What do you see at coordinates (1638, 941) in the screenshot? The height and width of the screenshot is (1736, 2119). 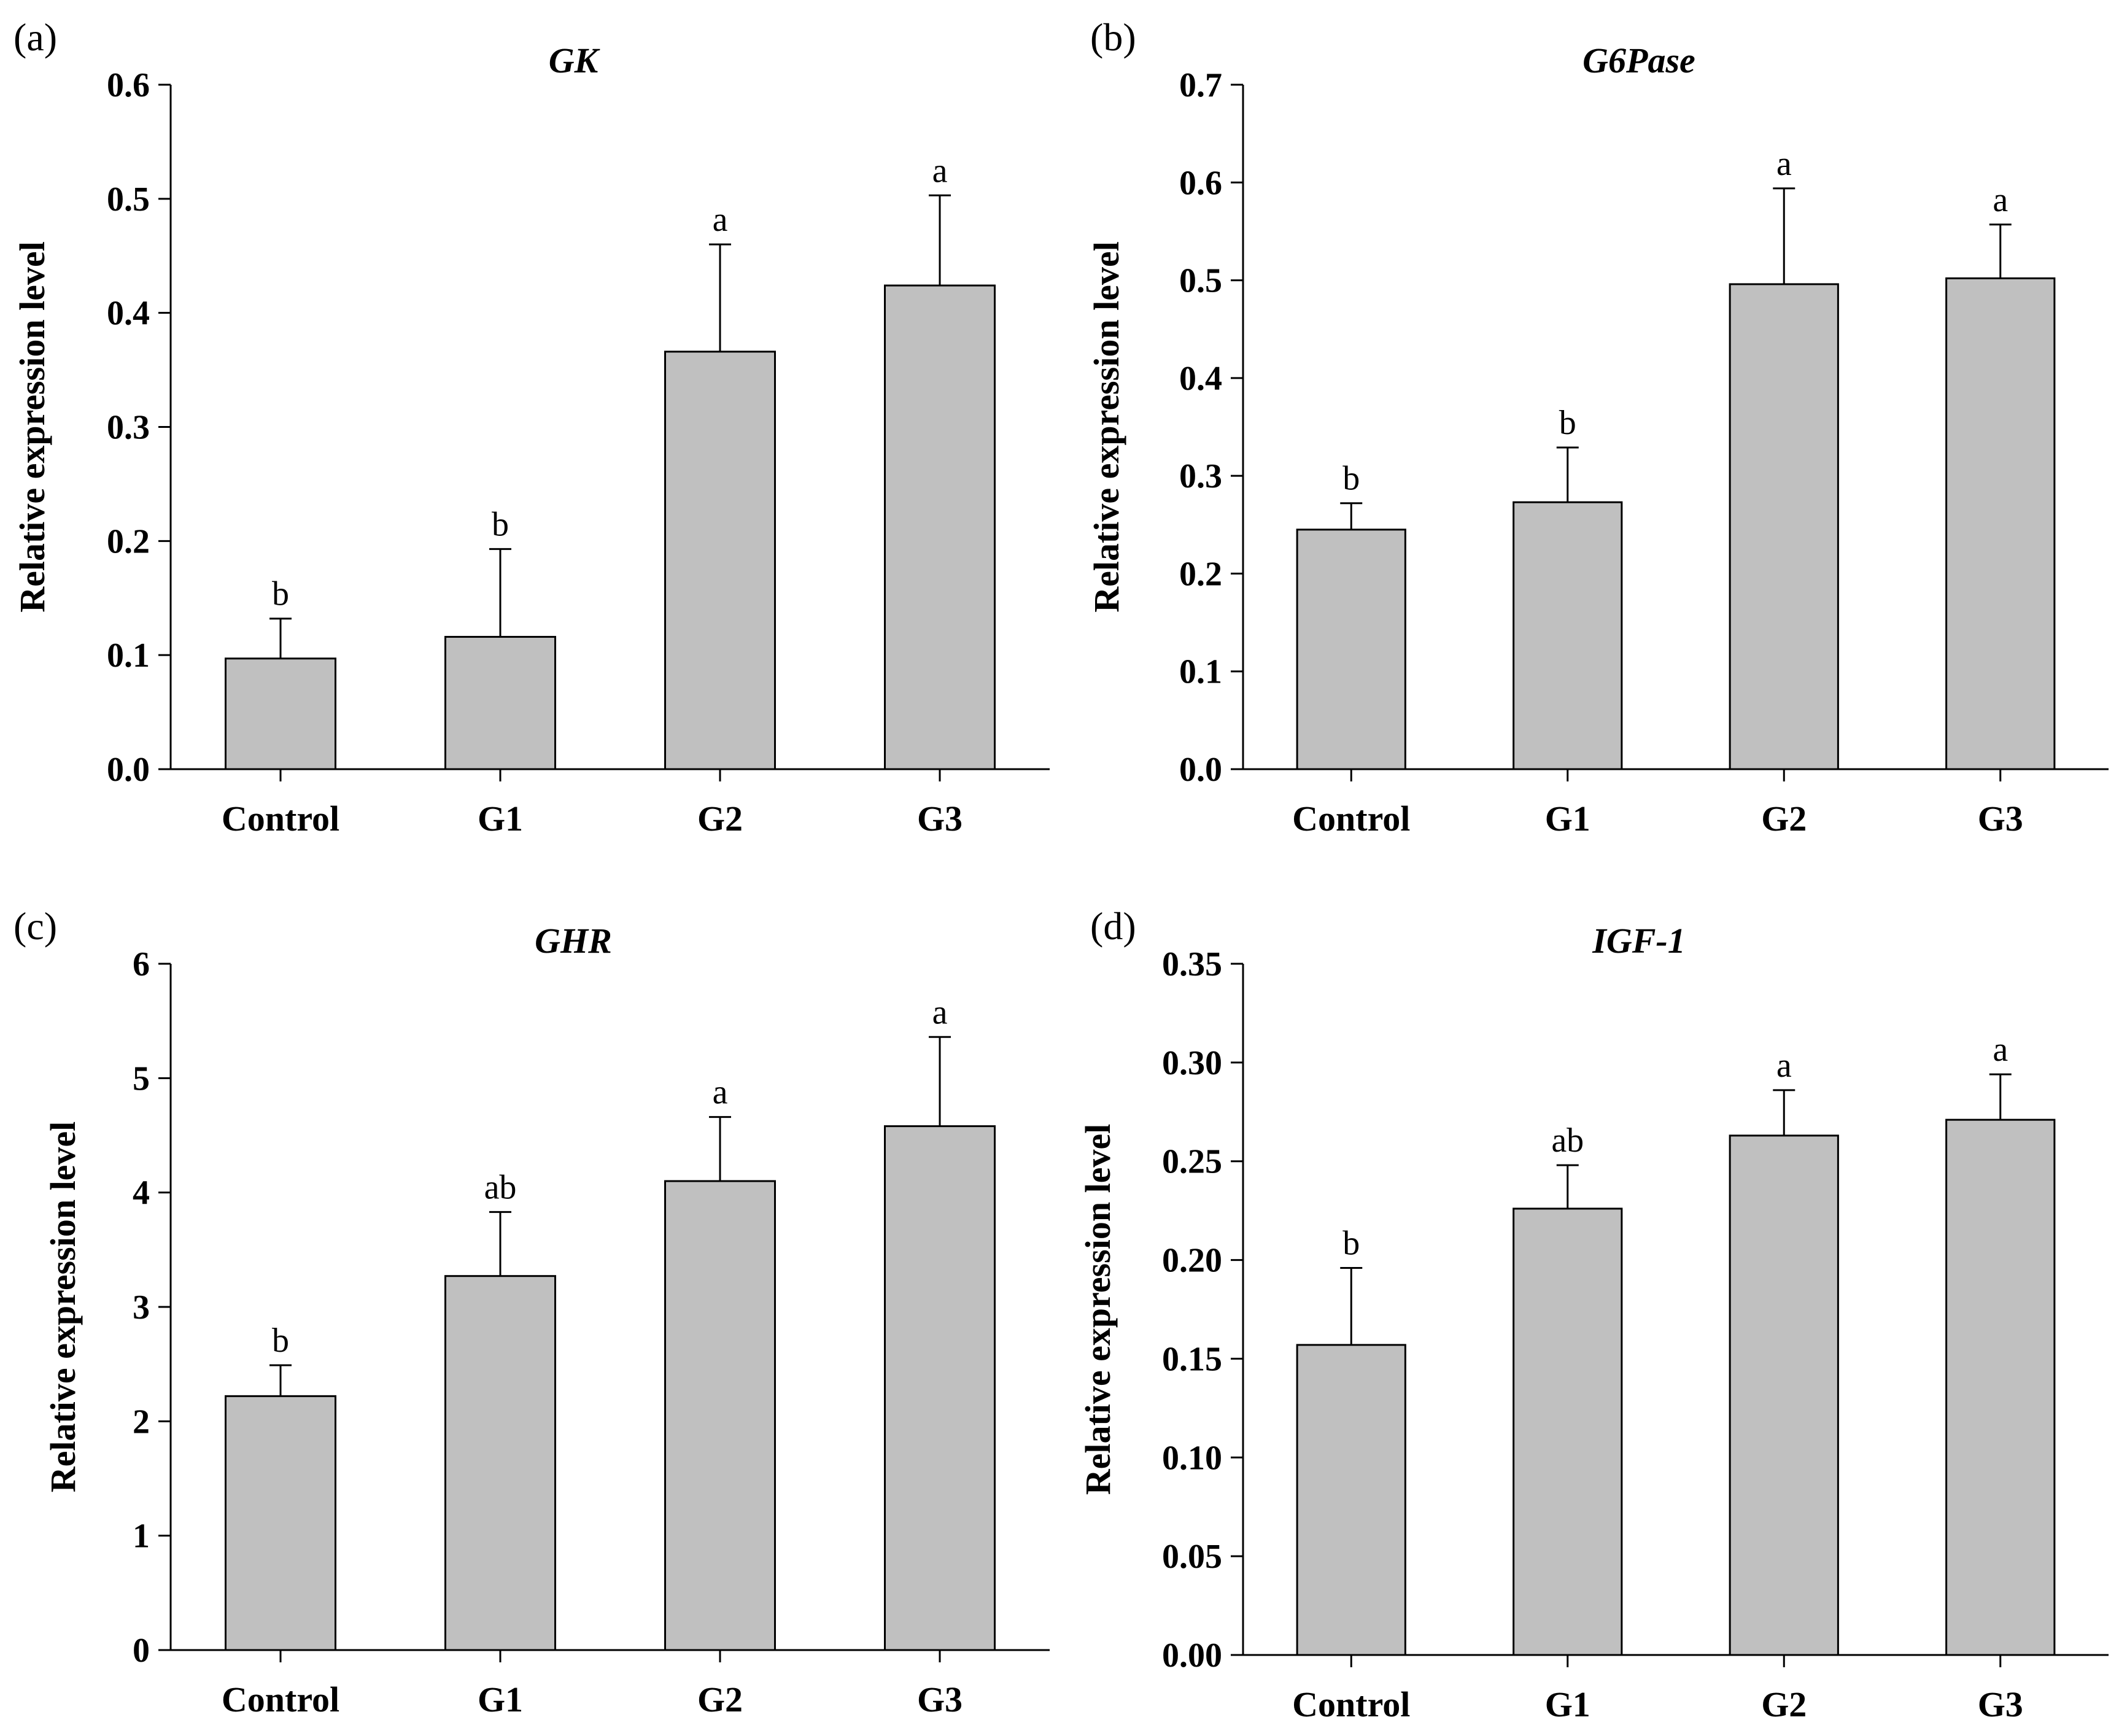 I see `chart-title: IGF-1` at bounding box center [1638, 941].